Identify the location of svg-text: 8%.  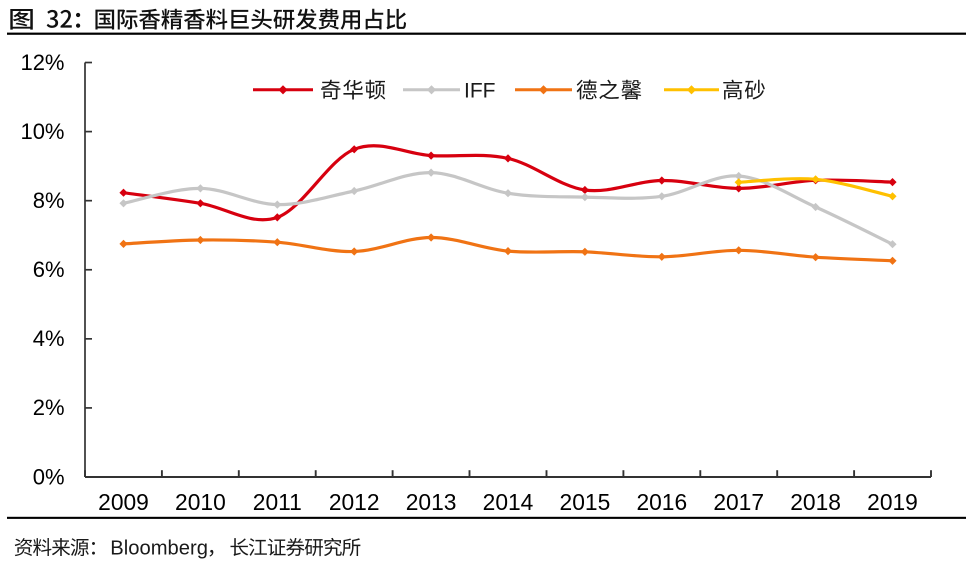
(49, 200).